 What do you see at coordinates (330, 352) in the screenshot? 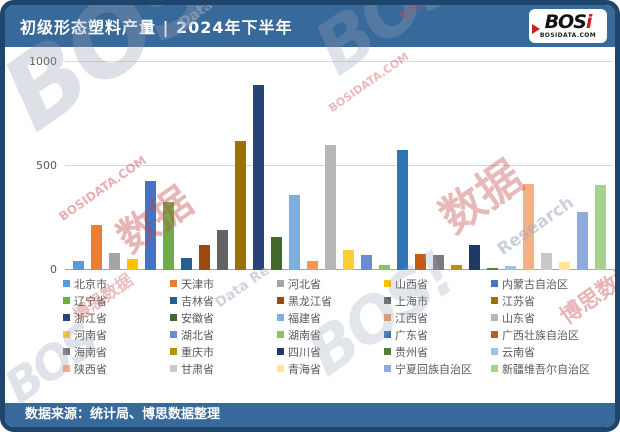
I see `legend-item: 四川省` at bounding box center [330, 352].